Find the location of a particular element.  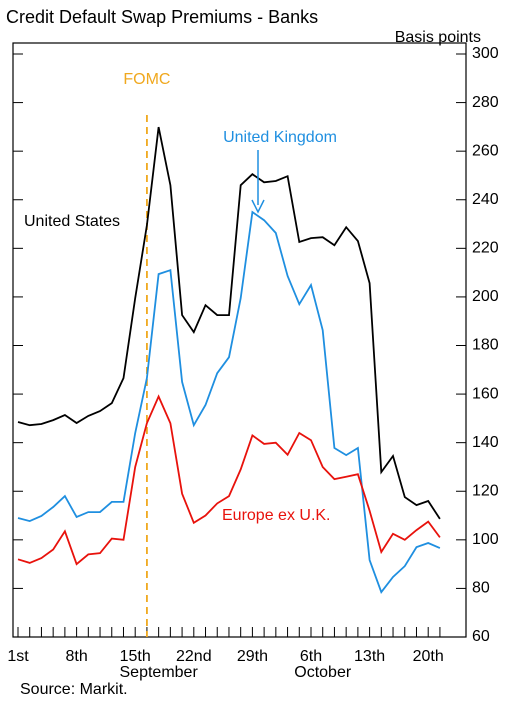

y-tick-label: 140 is located at coordinates (485, 442).